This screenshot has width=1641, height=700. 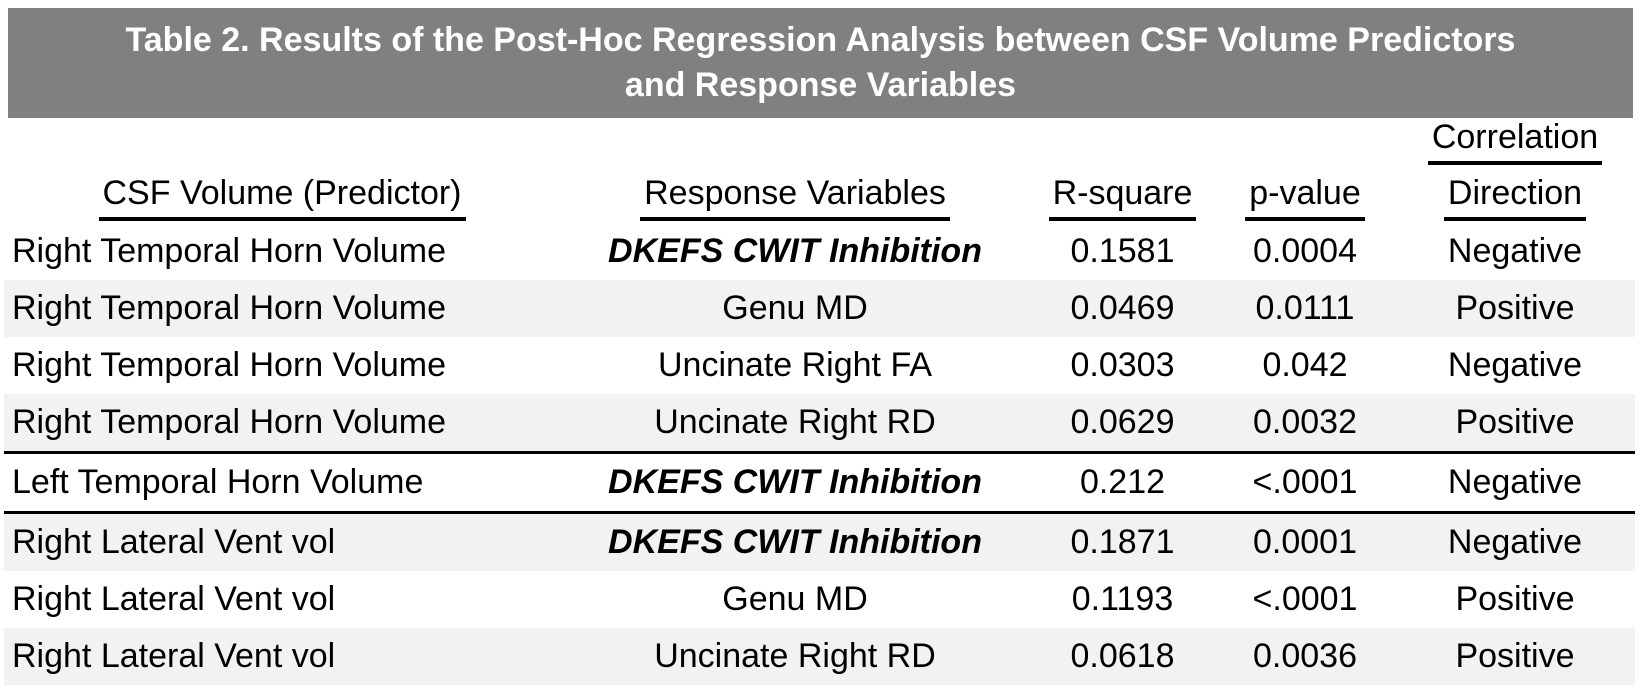 What do you see at coordinates (1305, 251) in the screenshot?
I see `cell-p-value: 0.0004` at bounding box center [1305, 251].